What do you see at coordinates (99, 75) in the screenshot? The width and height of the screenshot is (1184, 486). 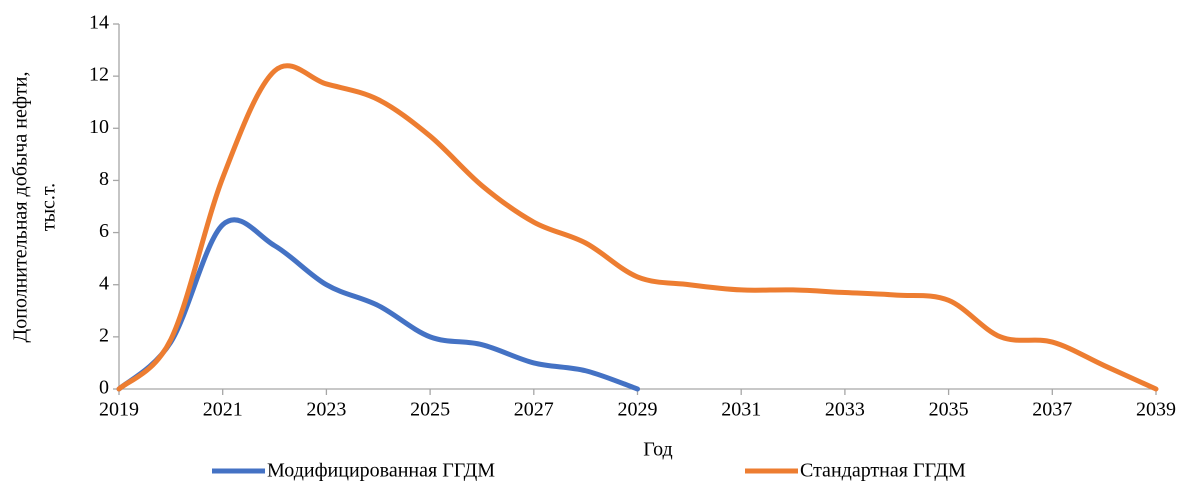 I see `y-tick-label: 12` at bounding box center [99, 75].